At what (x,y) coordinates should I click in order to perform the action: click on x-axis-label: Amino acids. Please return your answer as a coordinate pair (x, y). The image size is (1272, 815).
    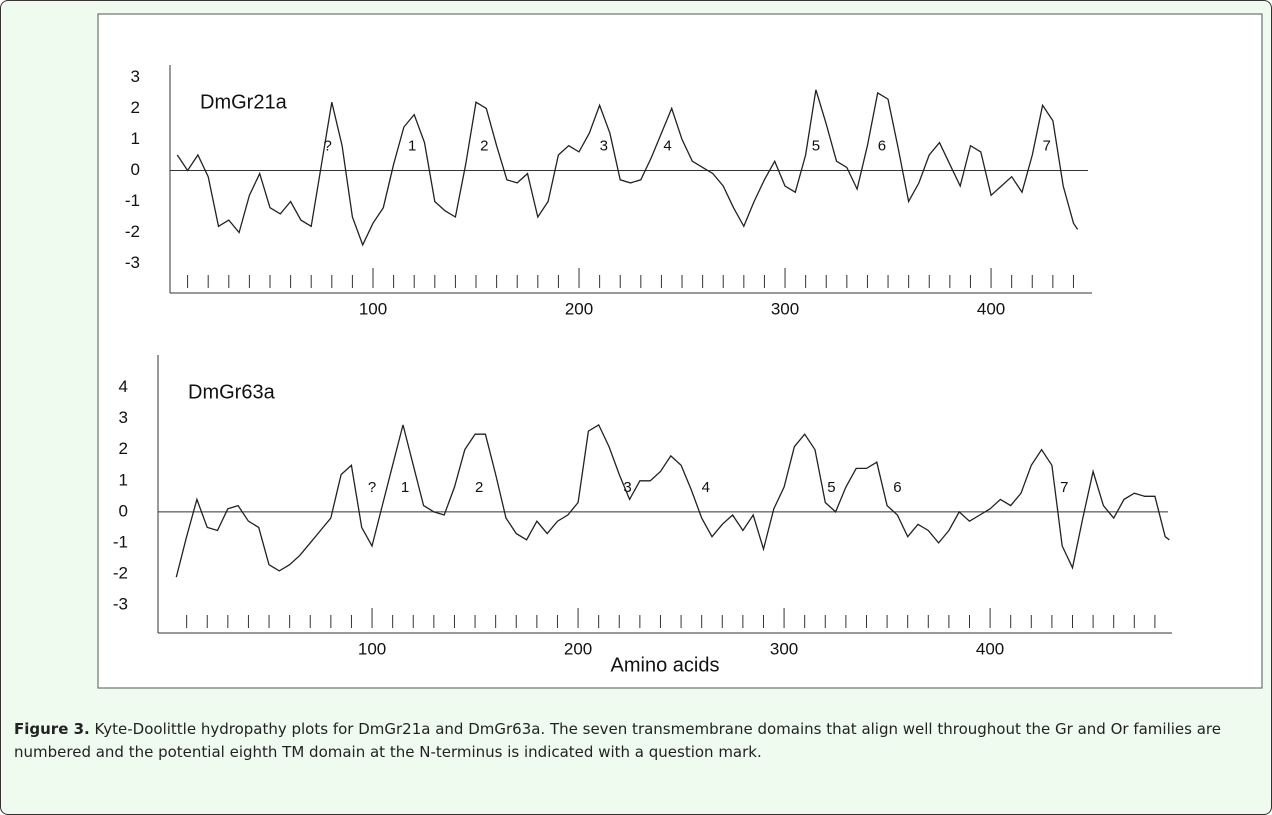
    Looking at the image, I should click on (665, 665).